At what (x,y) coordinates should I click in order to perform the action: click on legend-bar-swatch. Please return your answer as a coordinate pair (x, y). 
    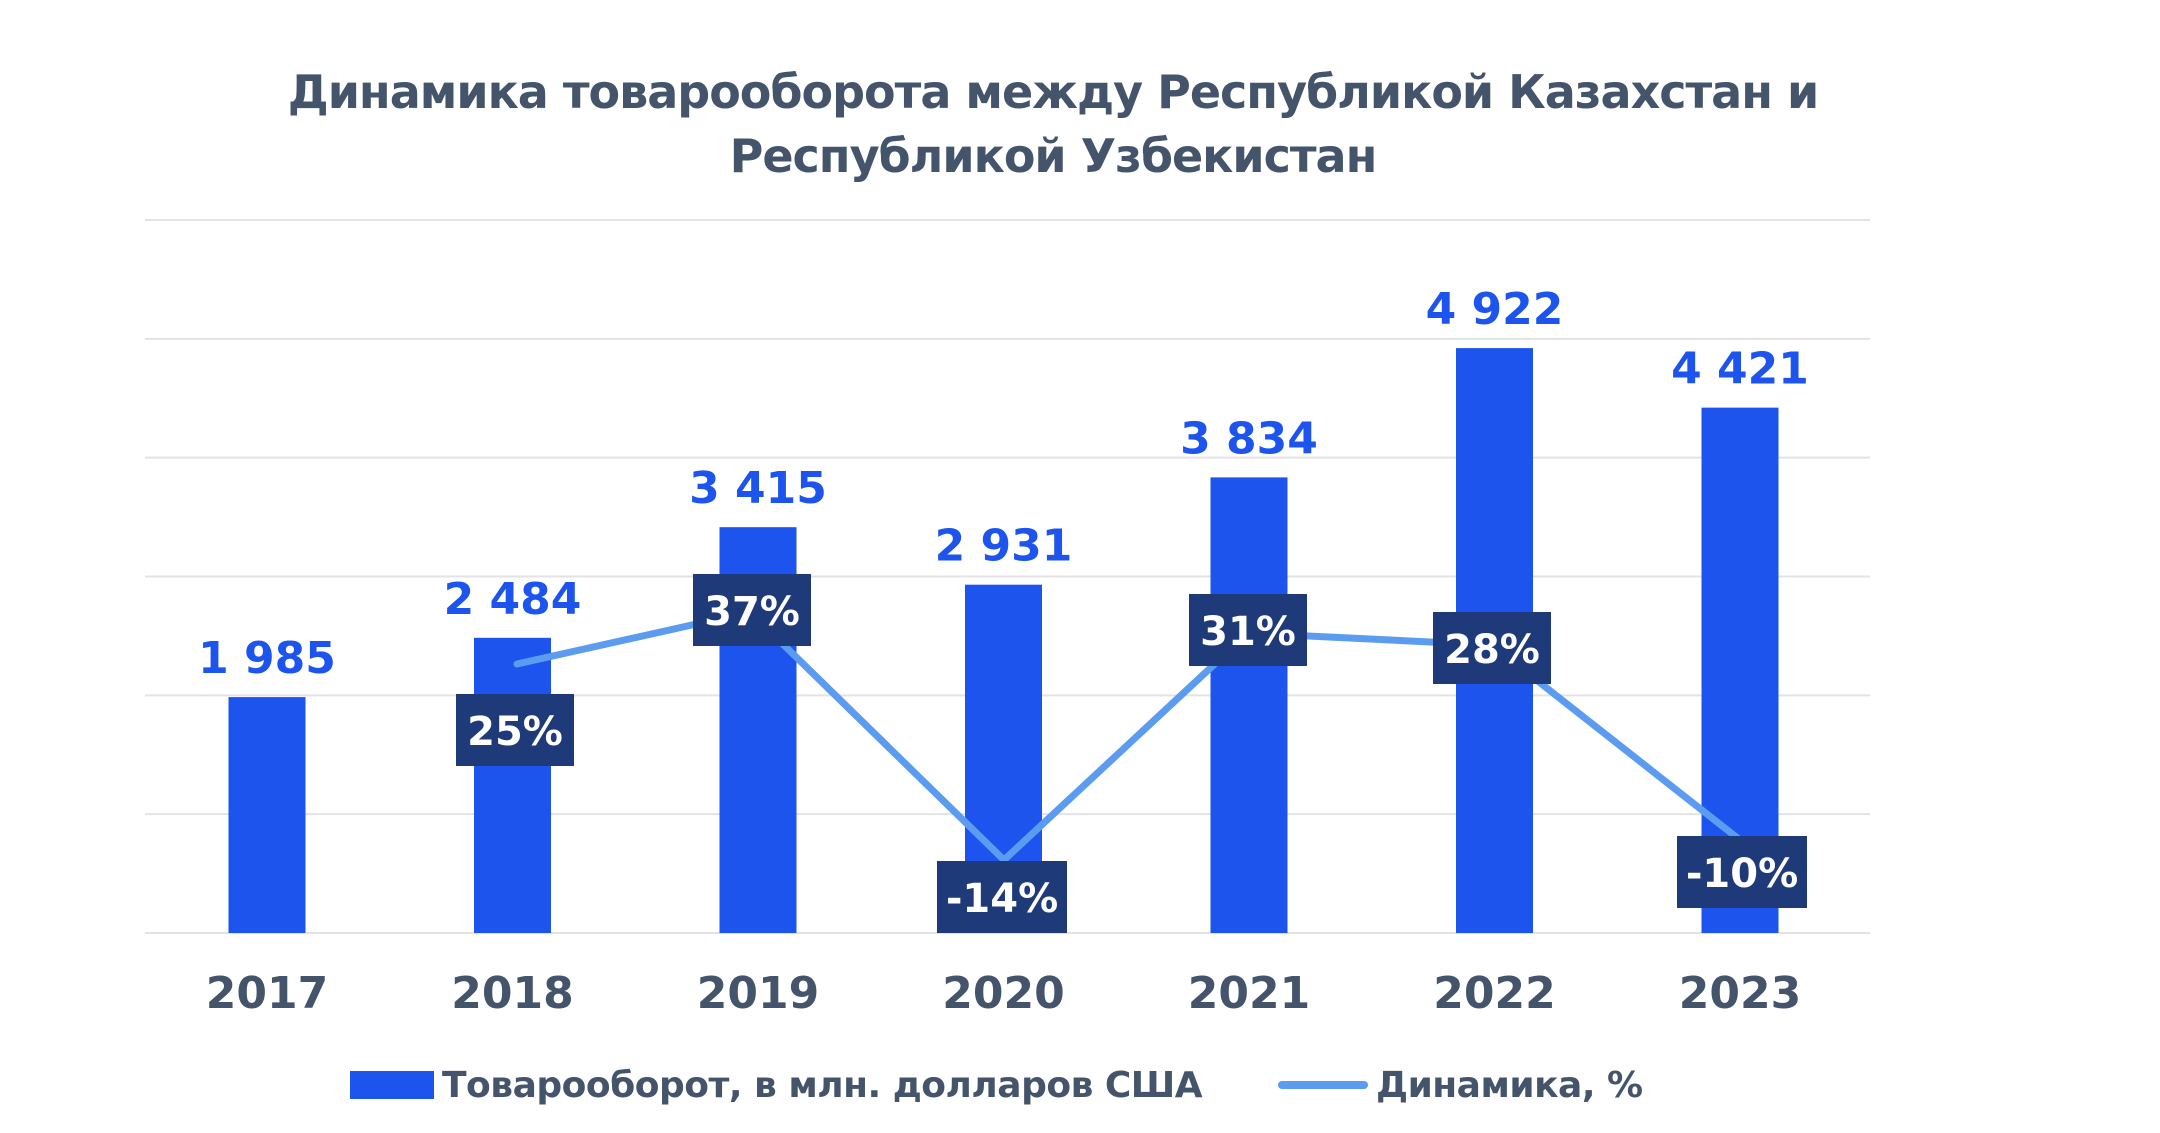
    Looking at the image, I should click on (392, 1085).